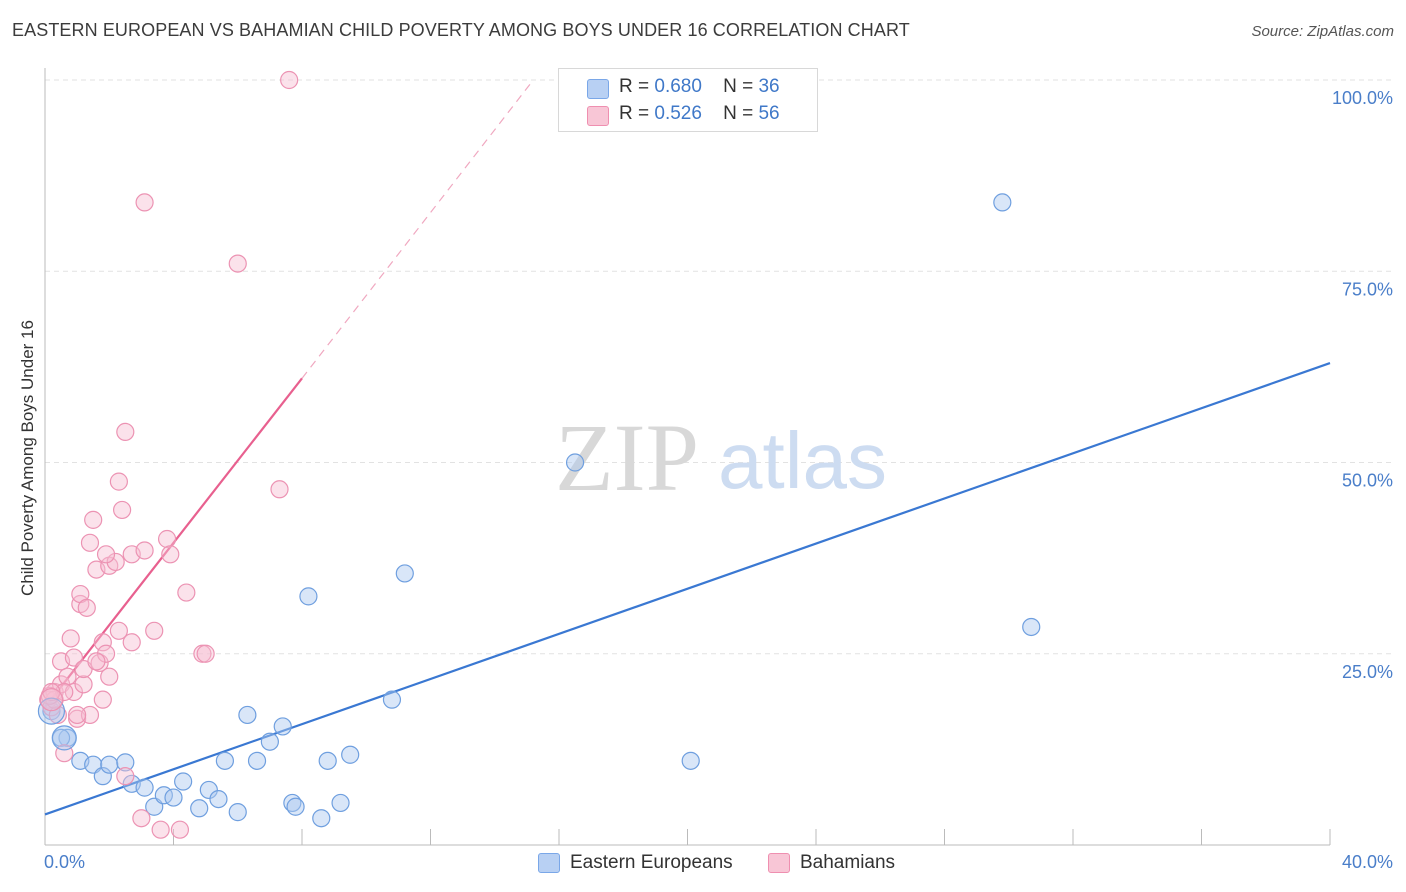 Image resolution: width=1406 pixels, height=892 pixels. What do you see at coordinates (769, 113) in the screenshot?
I see `legend-n-value-bahamian: 56` at bounding box center [769, 113].